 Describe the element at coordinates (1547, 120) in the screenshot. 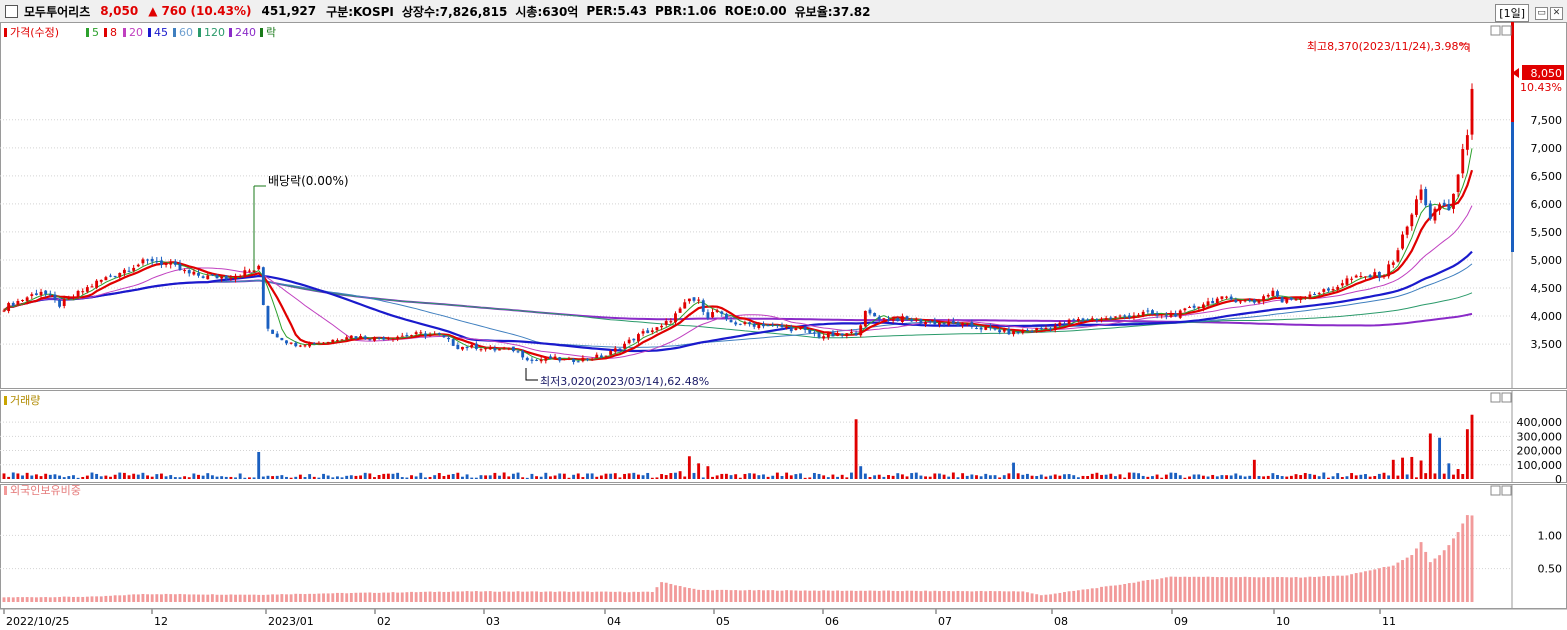

I see `price-tick-label: 7,500` at that location.